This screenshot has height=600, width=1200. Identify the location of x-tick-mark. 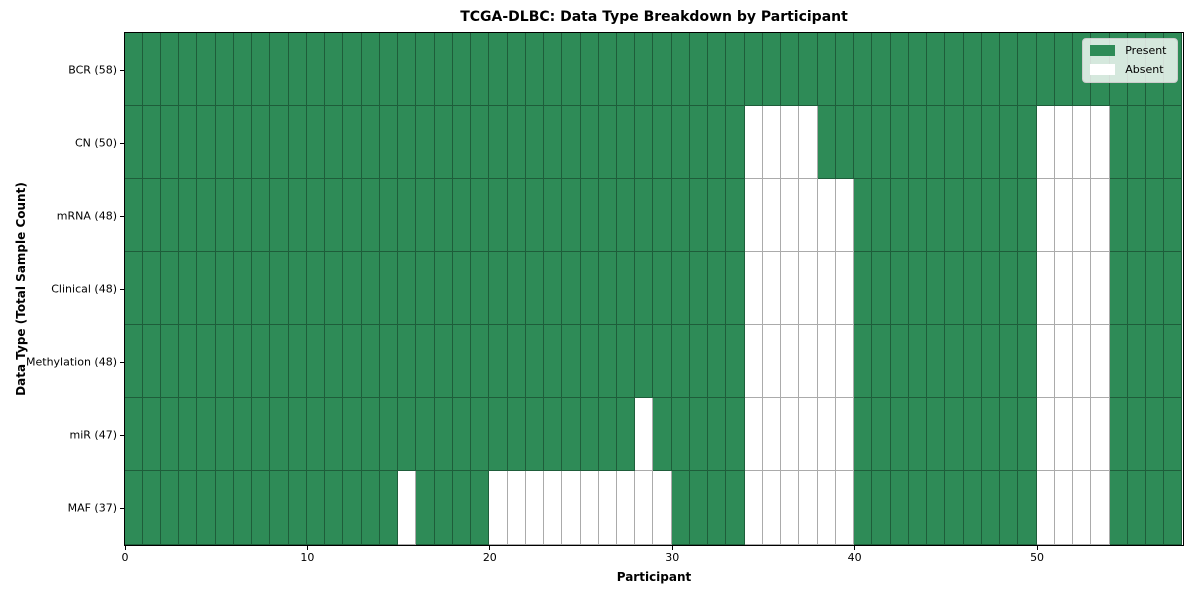
(125, 548).